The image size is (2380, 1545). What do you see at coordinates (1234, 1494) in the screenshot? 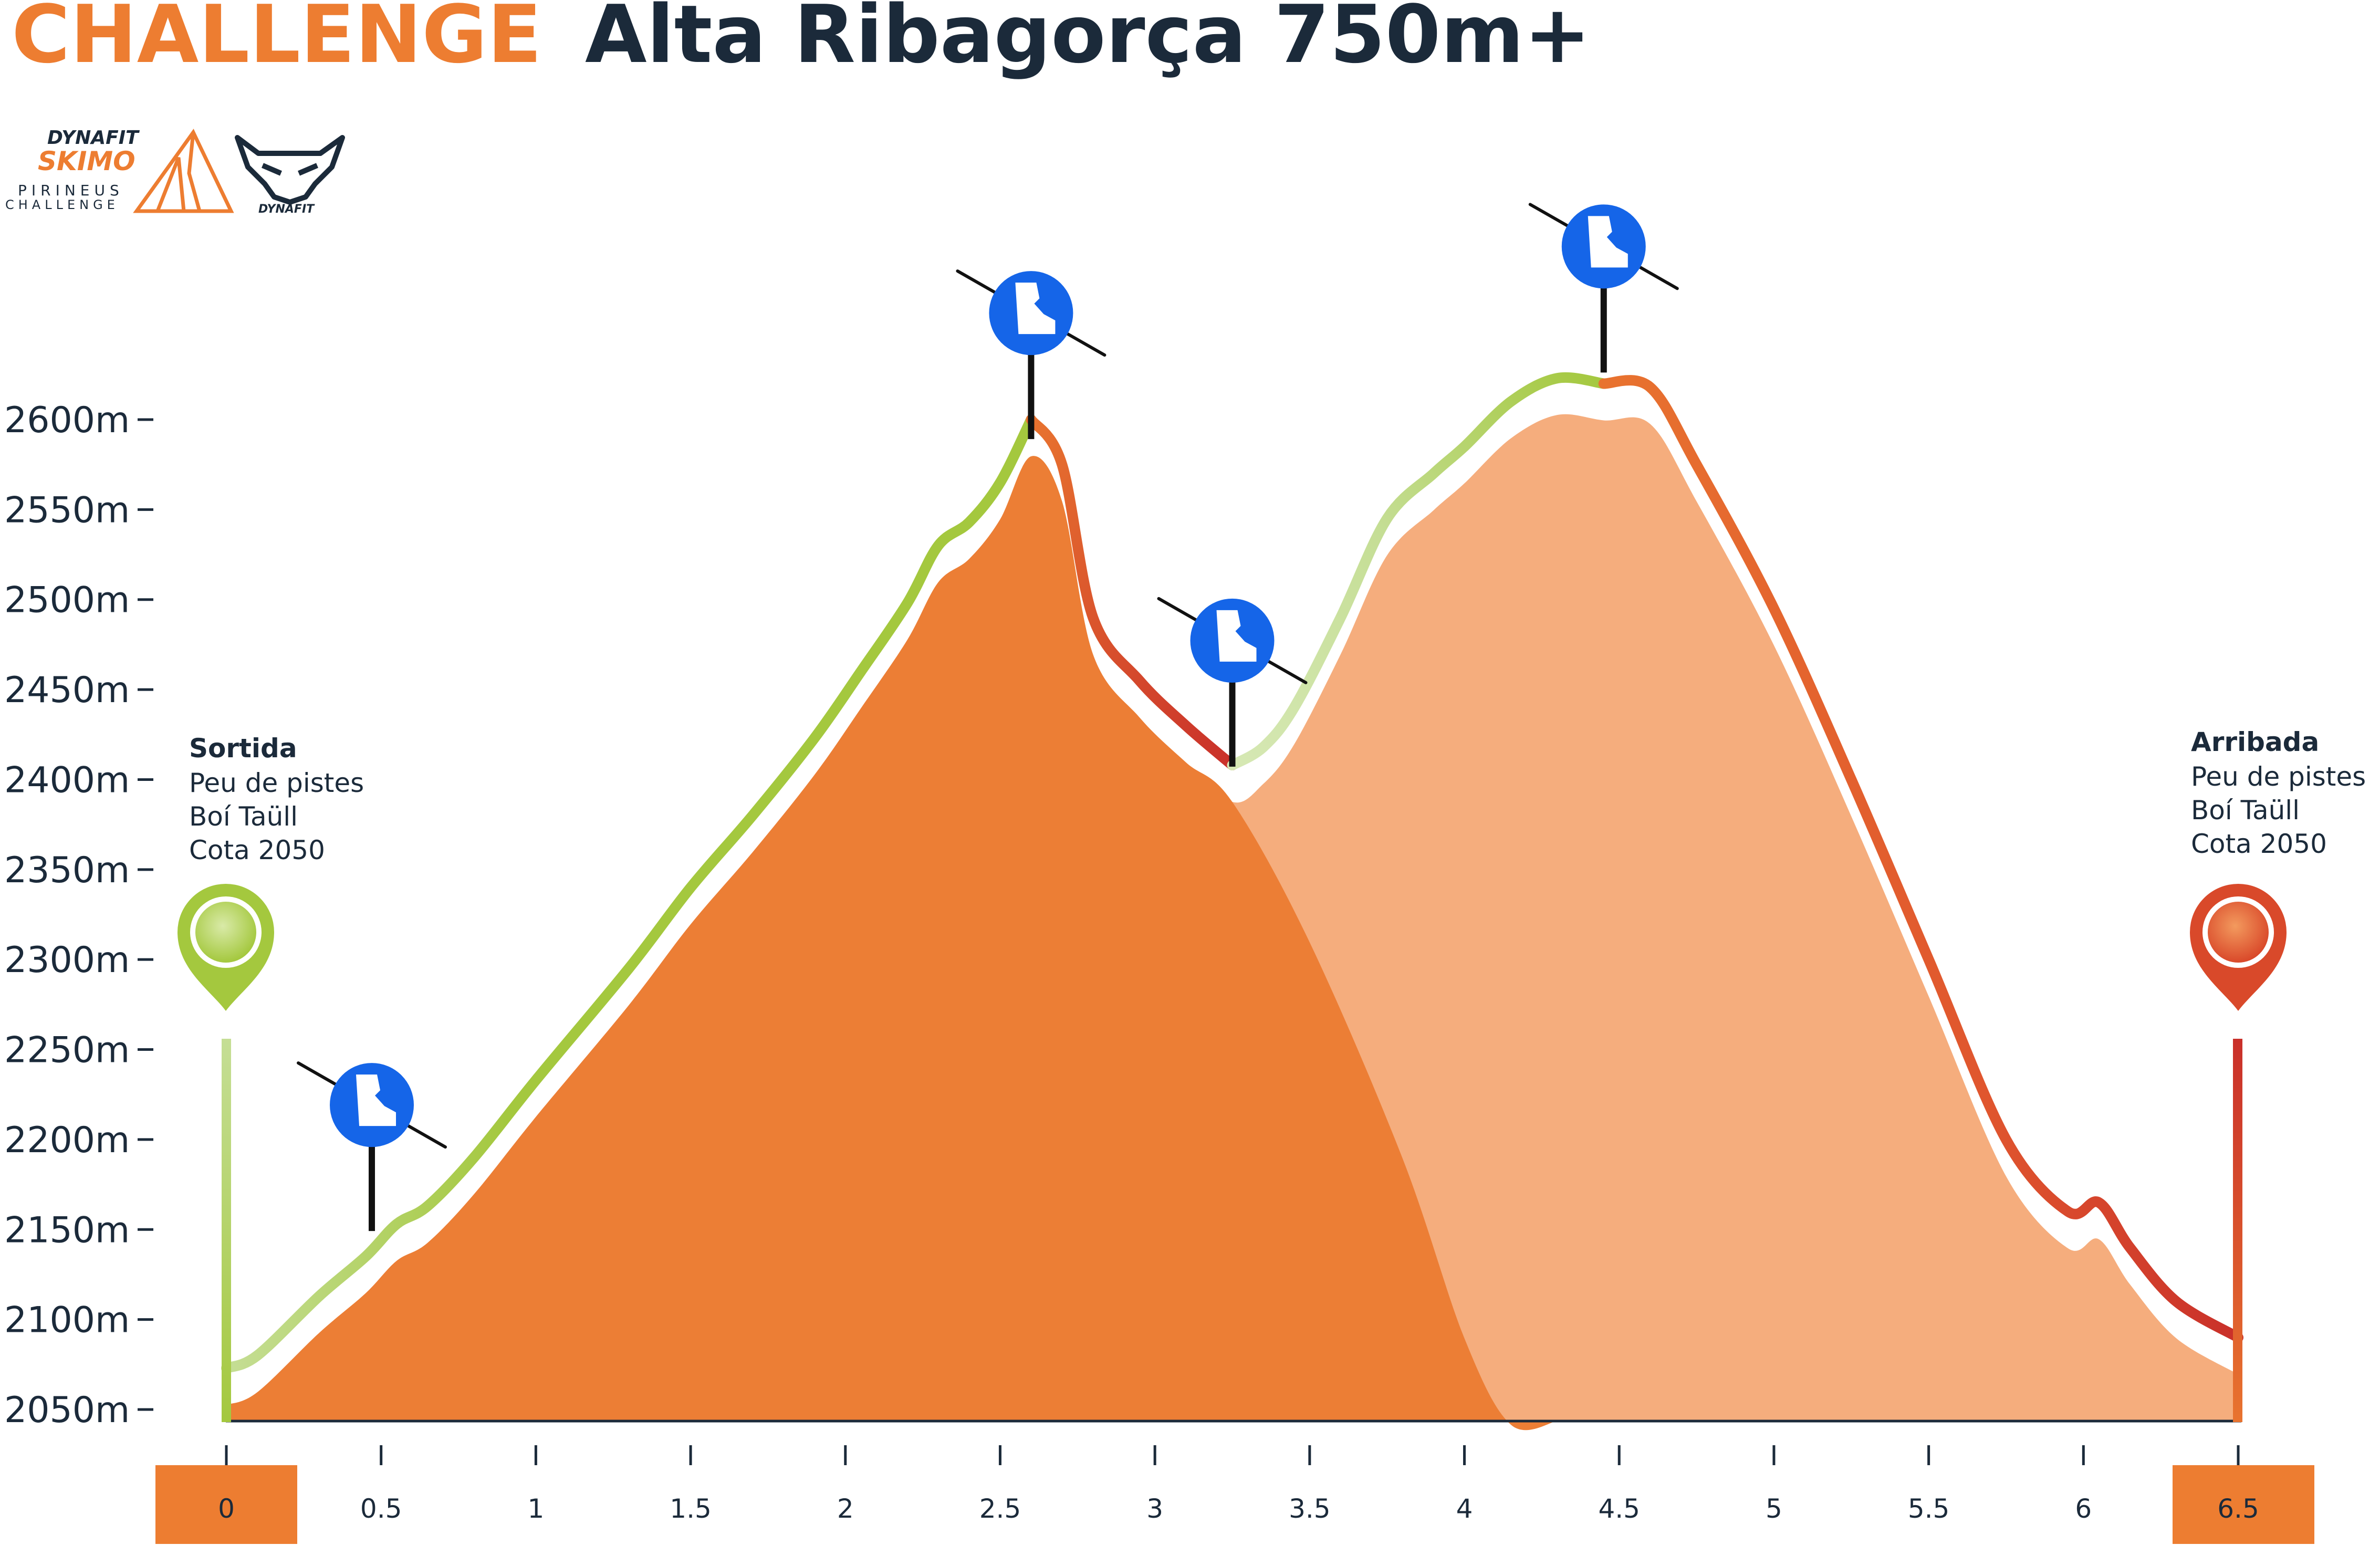
I see `x-axis: 0 0.5 1 1.5 2 2.5 3 3.5 4 4.5 5 5.5 6 6.5` at bounding box center [1234, 1494].